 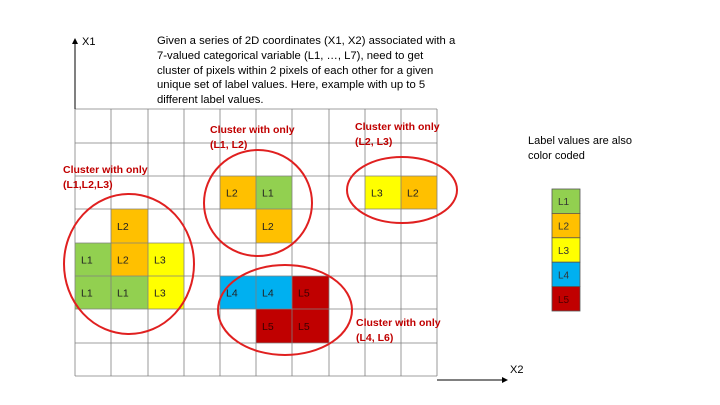 I want to click on legend-label-l4: L4, so click(x=564, y=275).